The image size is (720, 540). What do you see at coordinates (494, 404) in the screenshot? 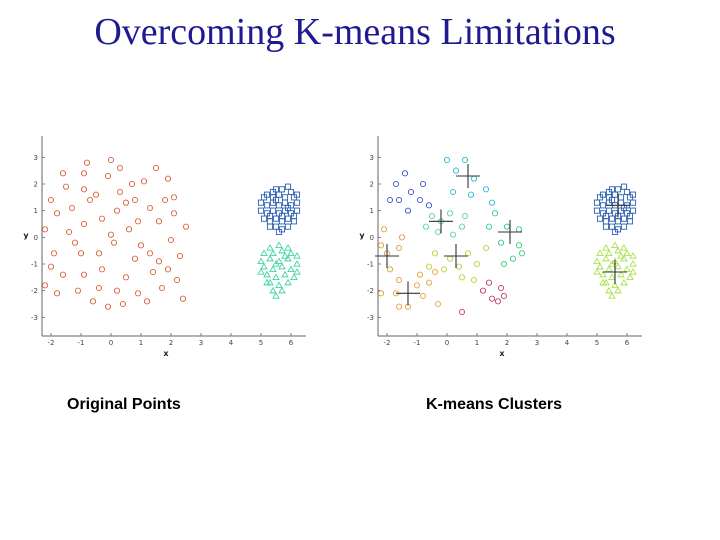
I see `kmeans-clusters-caption: K-means Clusters` at bounding box center [494, 404].